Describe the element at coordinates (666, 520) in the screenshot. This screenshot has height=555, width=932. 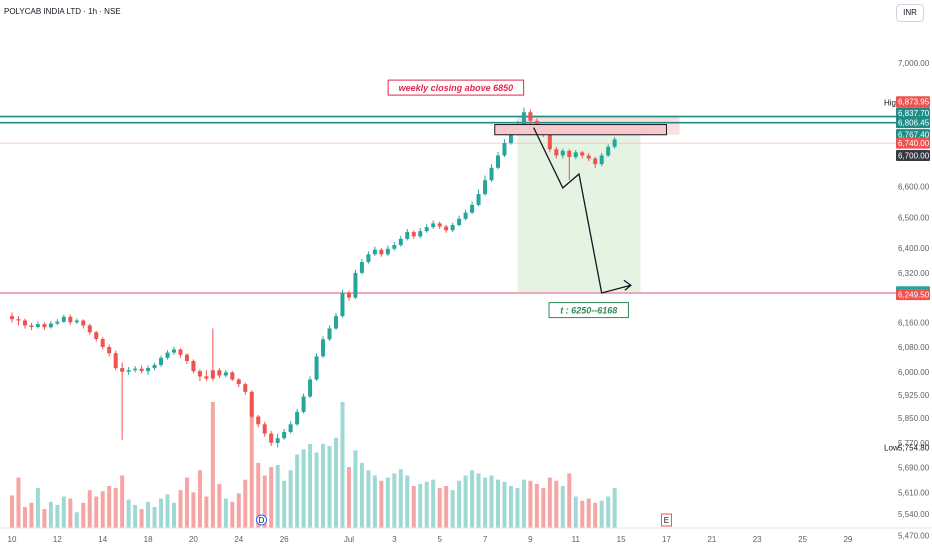
I see `earnings-mark` at that location.